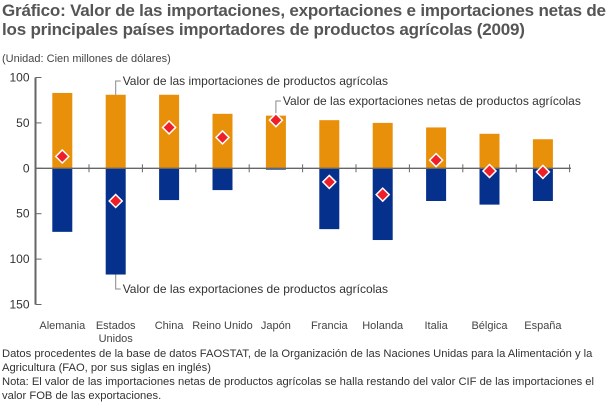 This screenshot has width=613, height=403. What do you see at coordinates (170, 326) in the screenshot?
I see `x-category-label: China` at bounding box center [170, 326].